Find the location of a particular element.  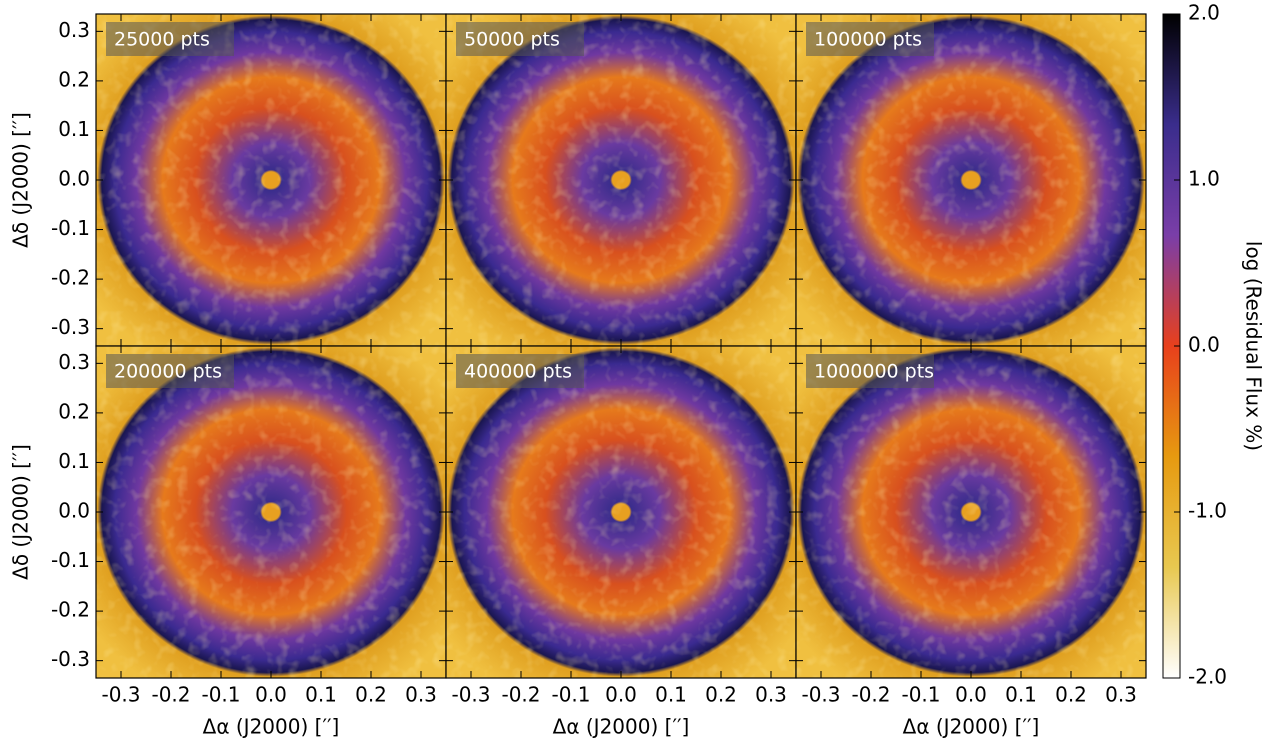

panel-label: 400000 pts is located at coordinates (518, 372).